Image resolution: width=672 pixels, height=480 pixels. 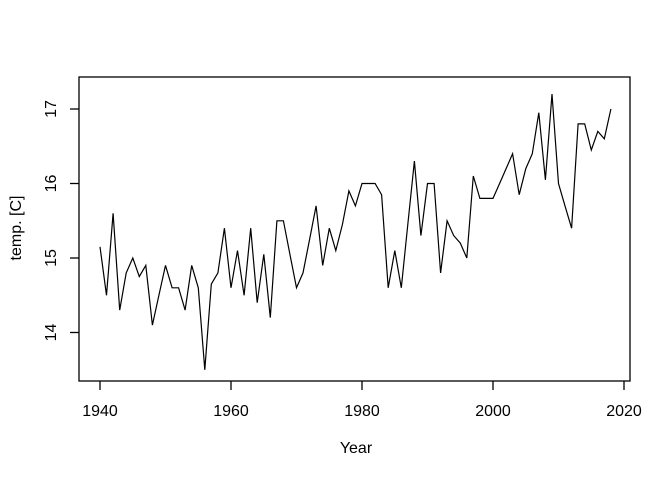 What do you see at coordinates (51, 333) in the screenshot?
I see `y-tick-label: 14` at bounding box center [51, 333].